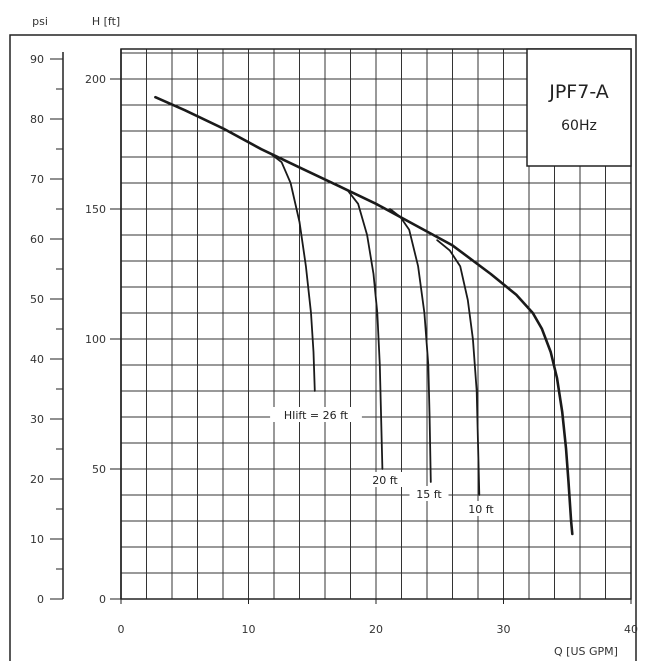 Image resolution: width=647 pixels, height=661 pixels. What do you see at coordinates (376, 629) in the screenshot?
I see `x-tick-label: 20` at bounding box center [376, 629].